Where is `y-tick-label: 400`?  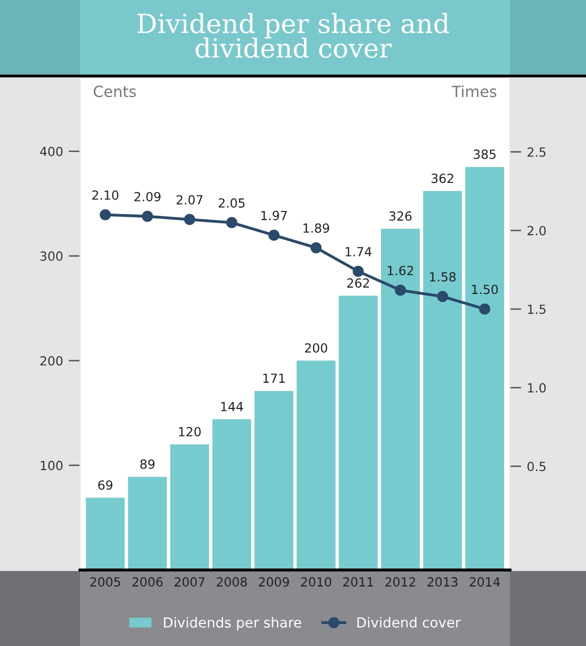
y-tick-label: 400 is located at coordinates (51, 151).